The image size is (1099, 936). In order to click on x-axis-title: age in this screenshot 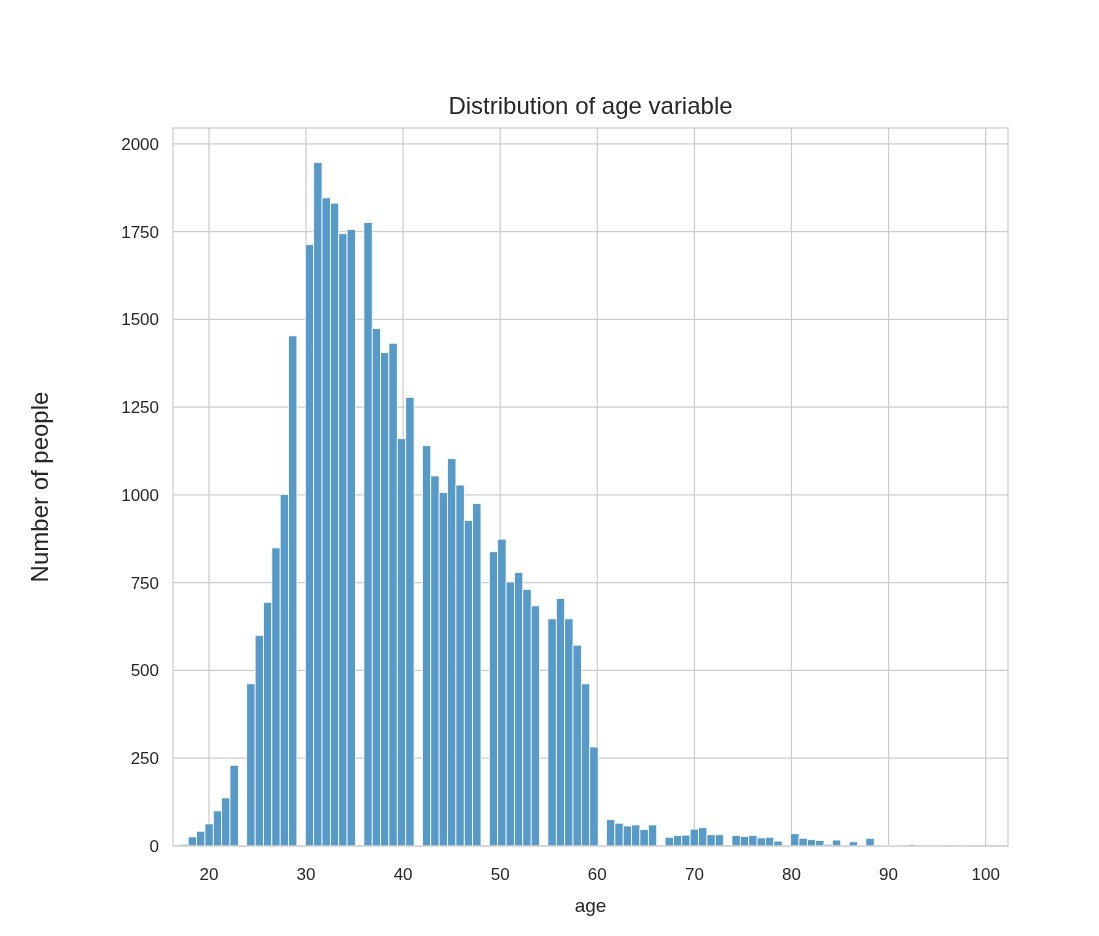, I will do `click(590, 905)`.